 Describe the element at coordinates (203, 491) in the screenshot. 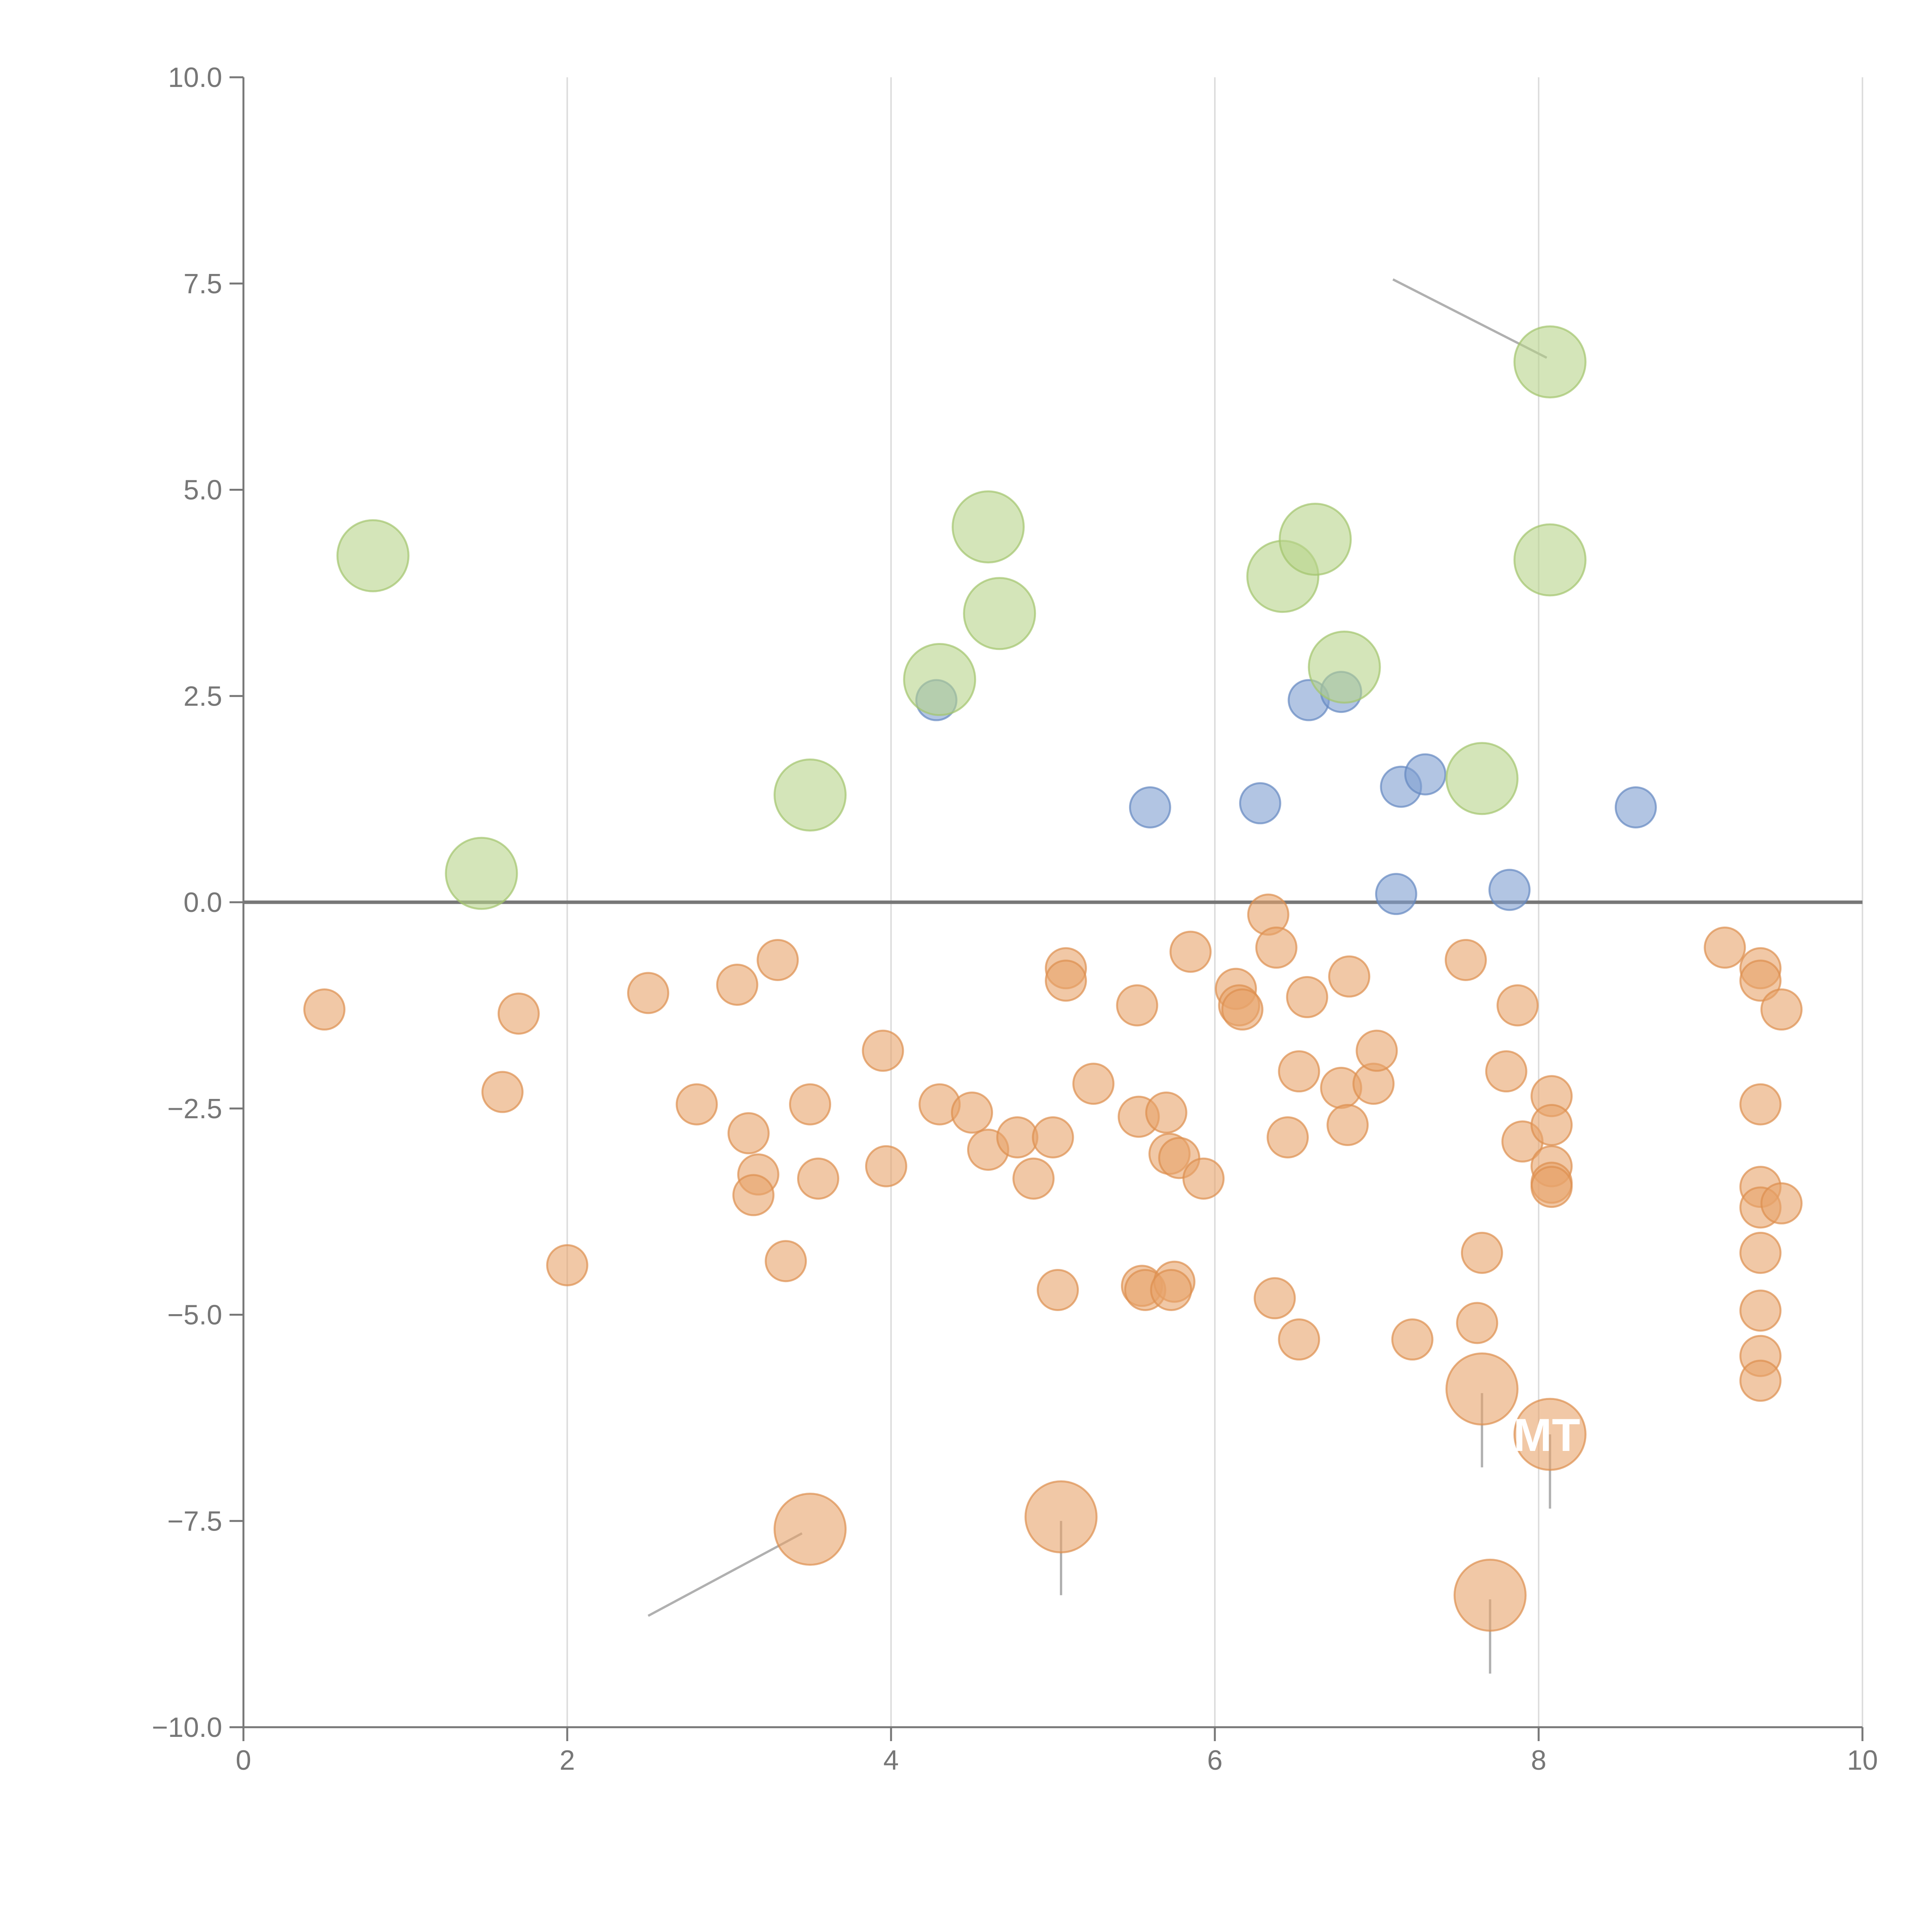

I see `y-tick-label: 5.0` at that location.